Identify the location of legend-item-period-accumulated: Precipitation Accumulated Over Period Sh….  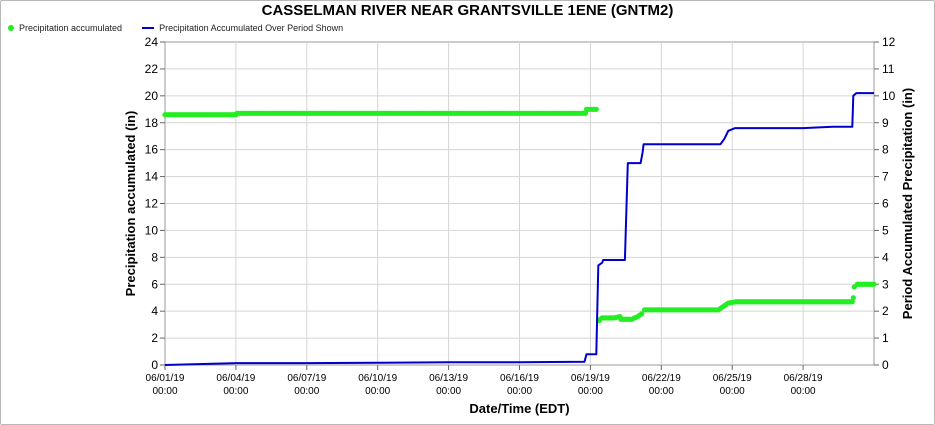
(242, 28).